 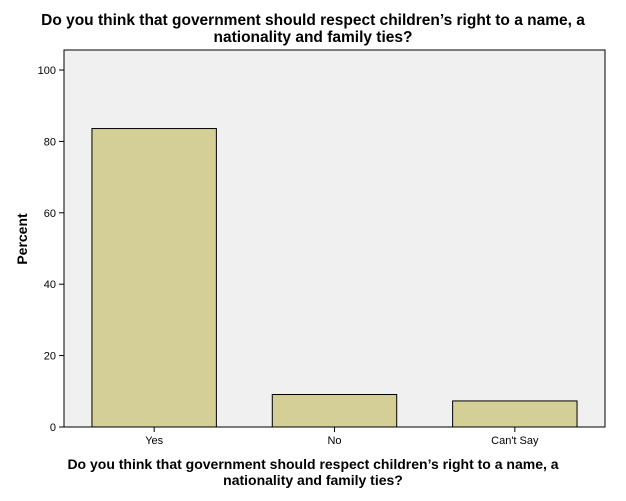 I want to click on y-axis-title: Percent, so click(x=22, y=239).